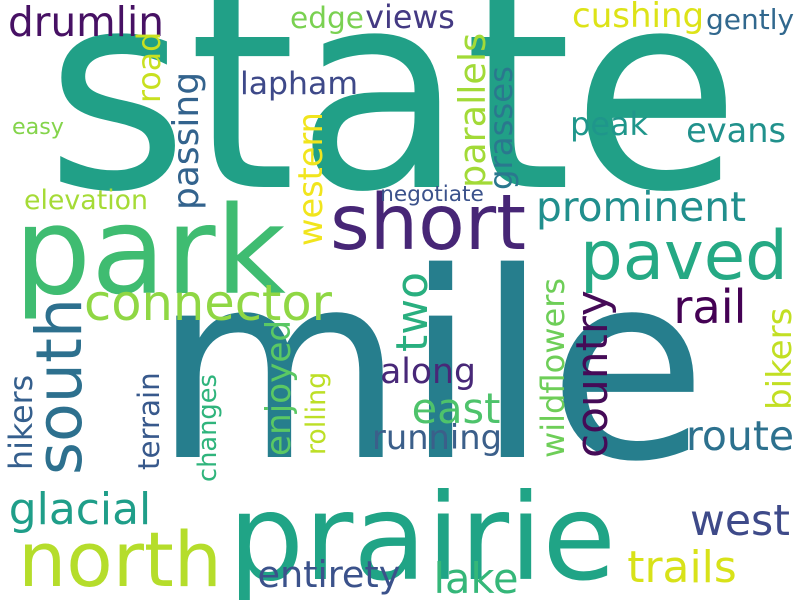 This screenshot has height=600, width=800. I want to click on word-passing: passing, so click(186, 140).